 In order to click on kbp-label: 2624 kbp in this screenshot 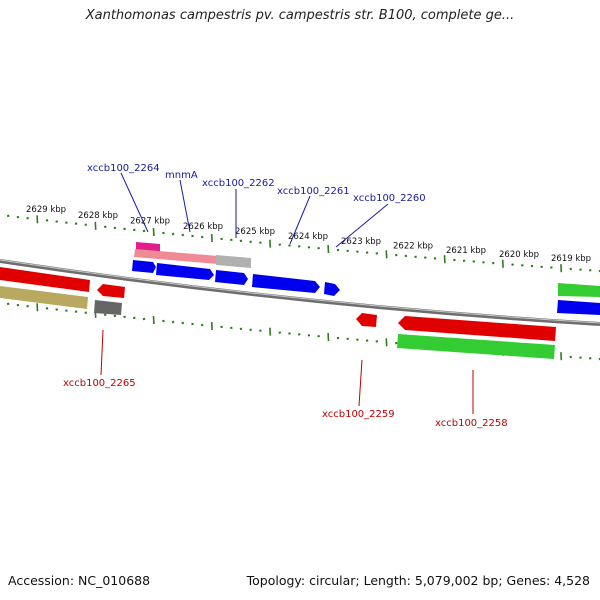, I will do `click(308, 237)`.